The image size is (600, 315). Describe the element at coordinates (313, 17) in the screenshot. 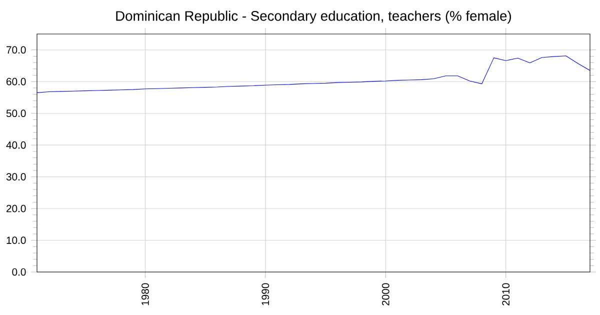

I see `chart-title: Dominican Republic - Secondary education, teachers (% female)` at that location.